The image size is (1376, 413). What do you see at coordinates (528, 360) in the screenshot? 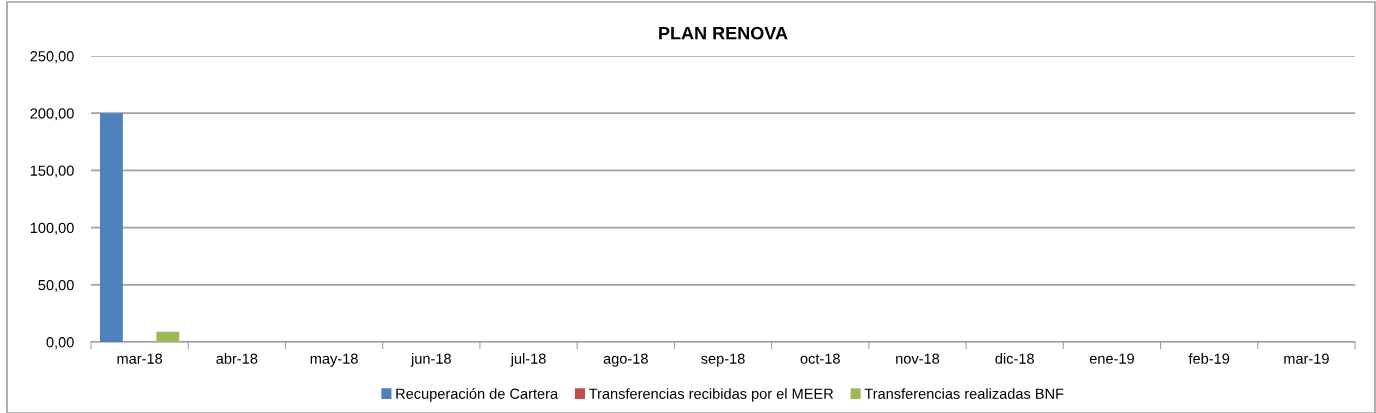
I see `x-tick-label: jul-18` at bounding box center [528, 360].